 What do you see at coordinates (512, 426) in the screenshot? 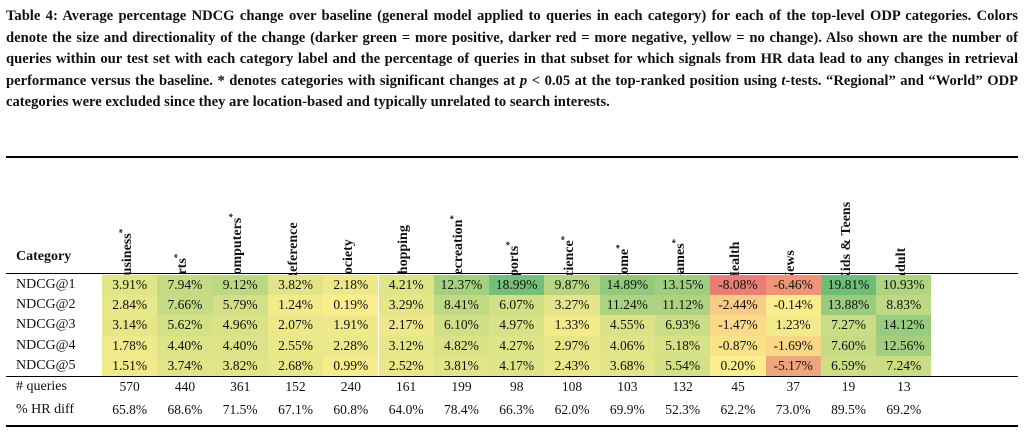
I see `table-bottom-rule` at bounding box center [512, 426].